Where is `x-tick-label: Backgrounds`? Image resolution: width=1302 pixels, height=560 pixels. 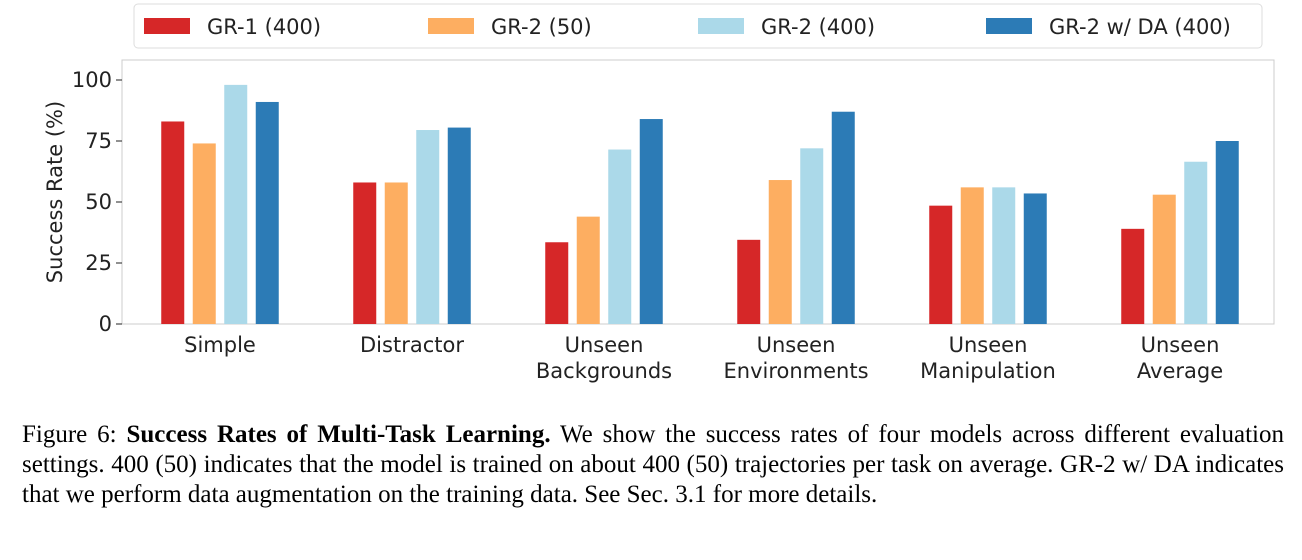
x-tick-label: Backgrounds is located at coordinates (604, 371).